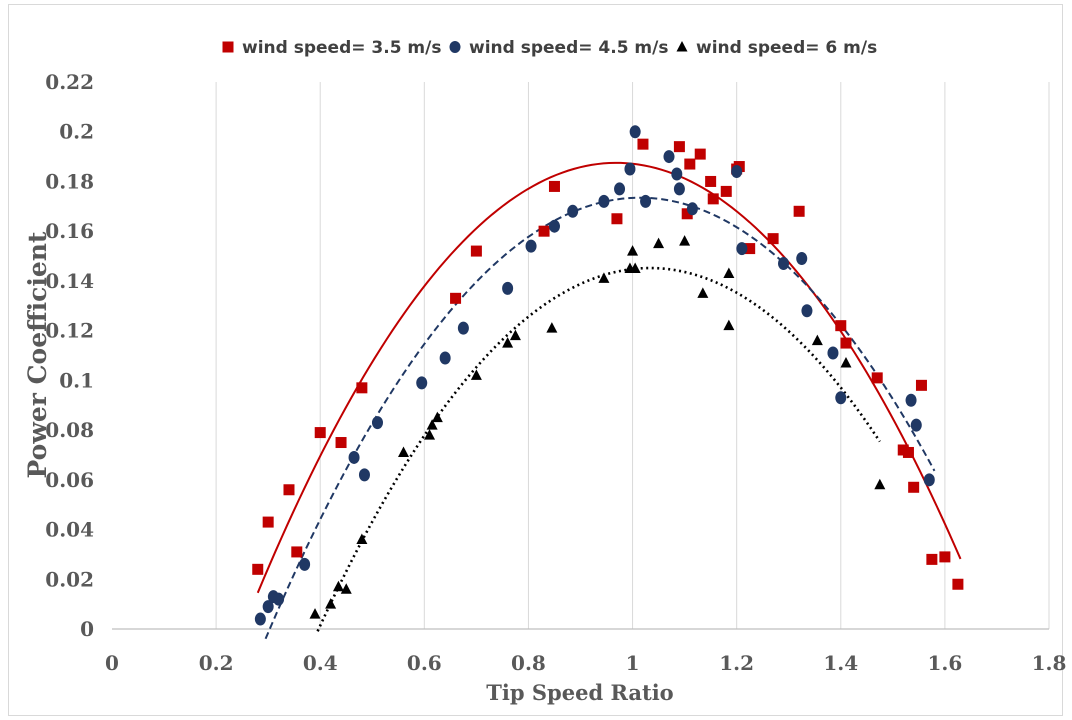  What do you see at coordinates (69, 181) in the screenshot?
I see `y-tick-label: 0.18` at bounding box center [69, 181].